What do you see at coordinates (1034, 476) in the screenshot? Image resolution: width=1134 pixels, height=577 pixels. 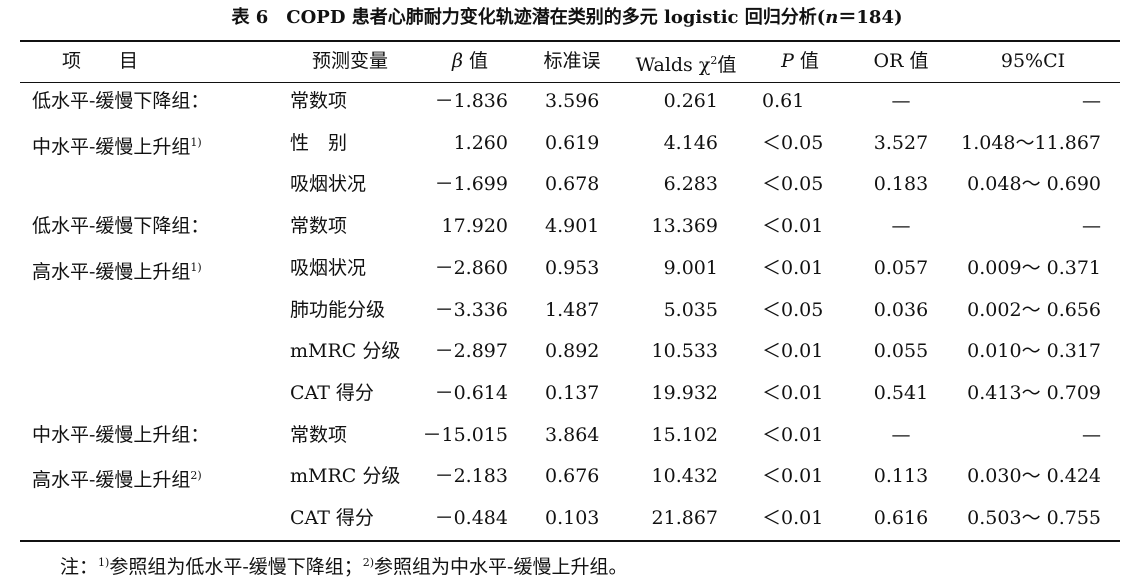 I see `table-cell: 0.030～ 0.424` at bounding box center [1034, 476].